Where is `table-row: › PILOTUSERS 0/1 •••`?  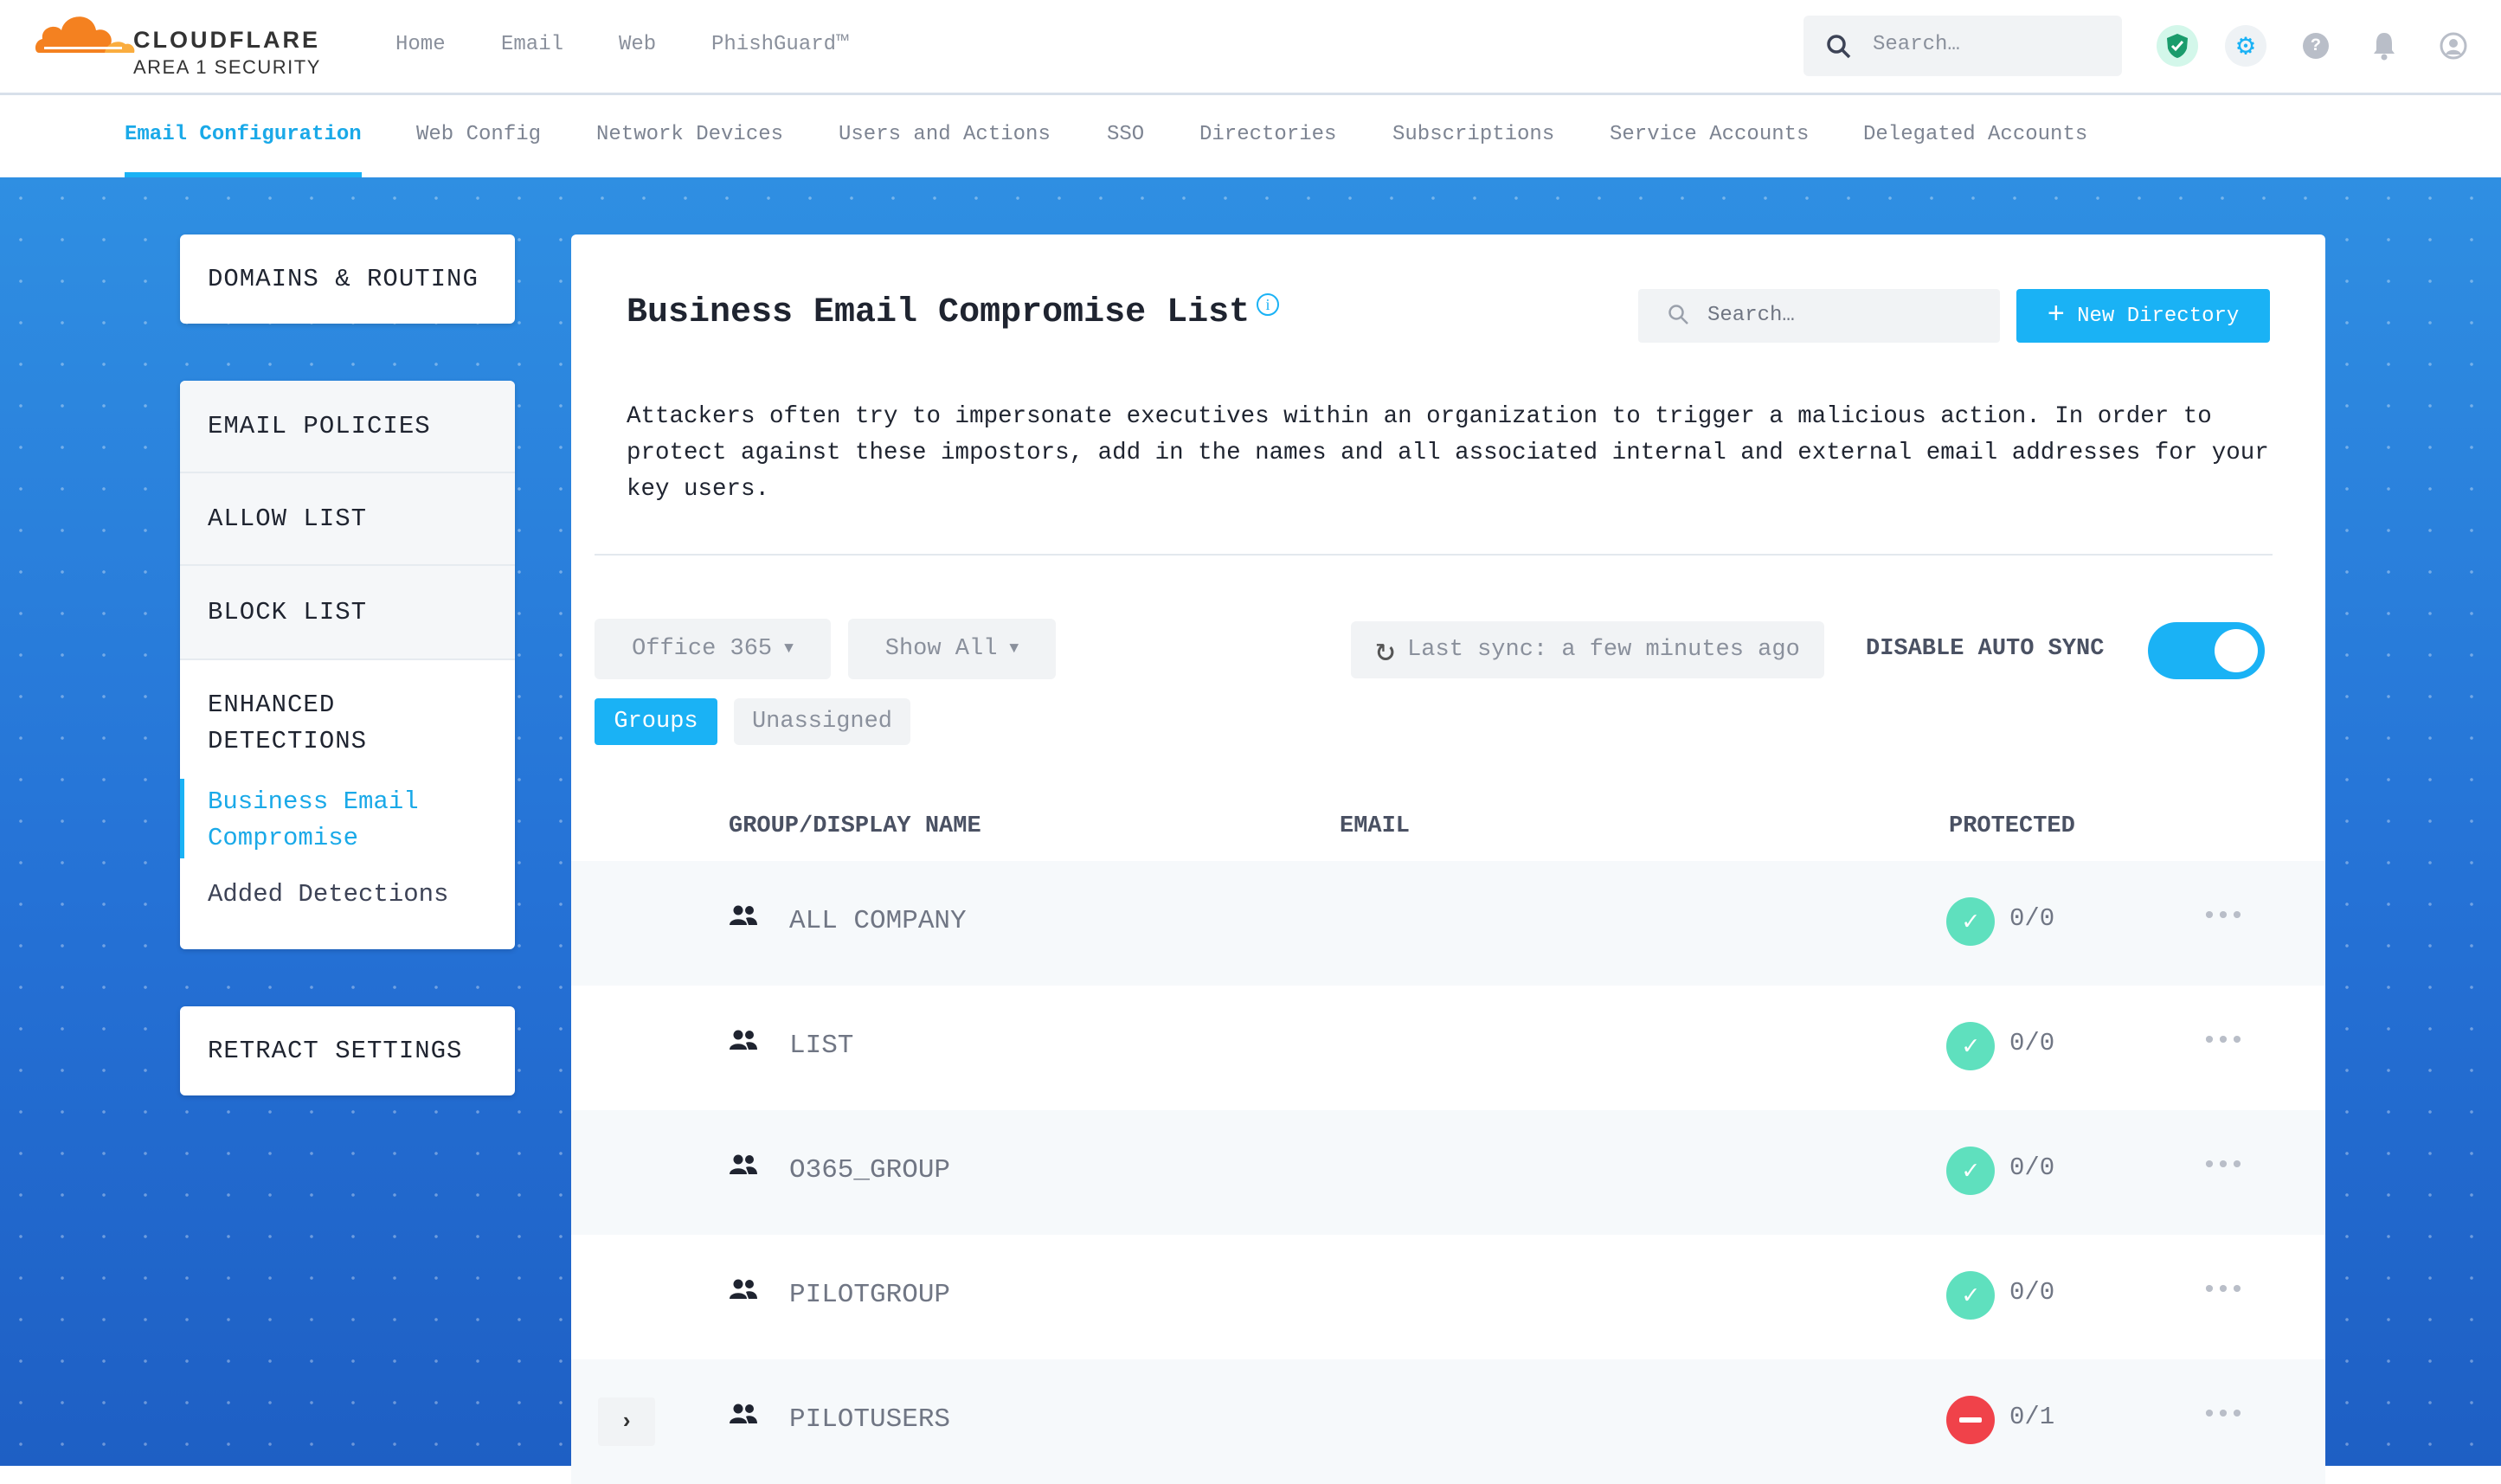
table-row: › PILOTUSERS 0/1 ••• is located at coordinates (1448, 1421).